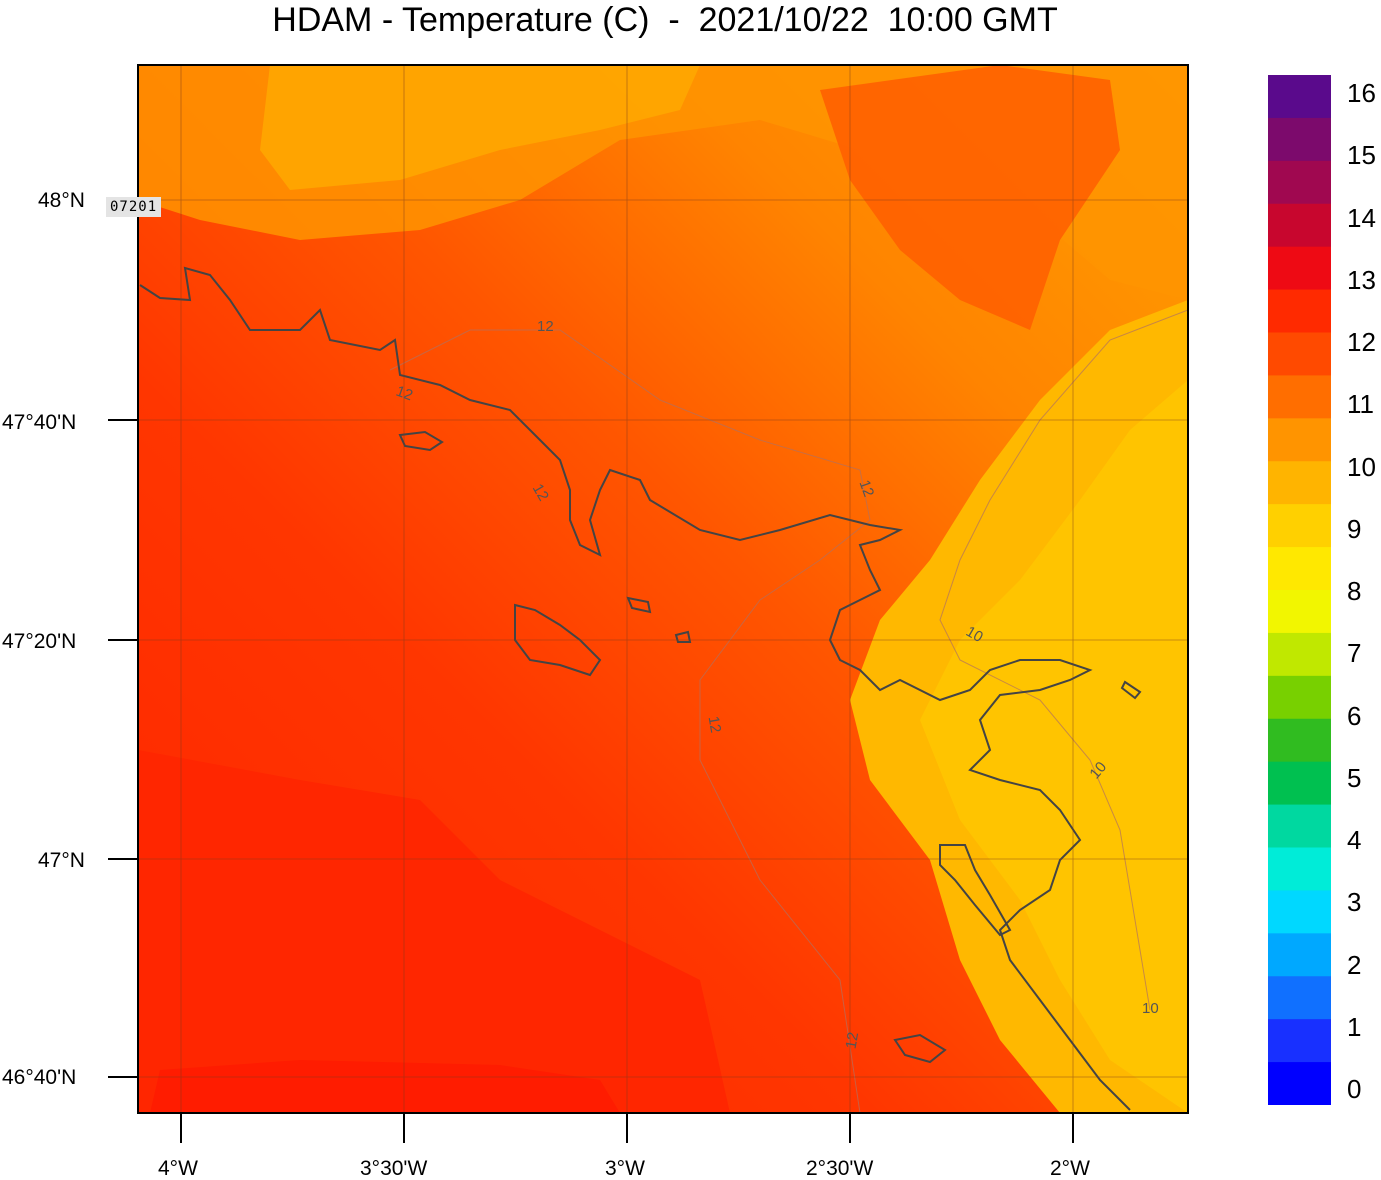 This screenshot has height=1180, width=1381. What do you see at coordinates (1354, 964) in the screenshot?
I see `colorbar-label: 2` at bounding box center [1354, 964].